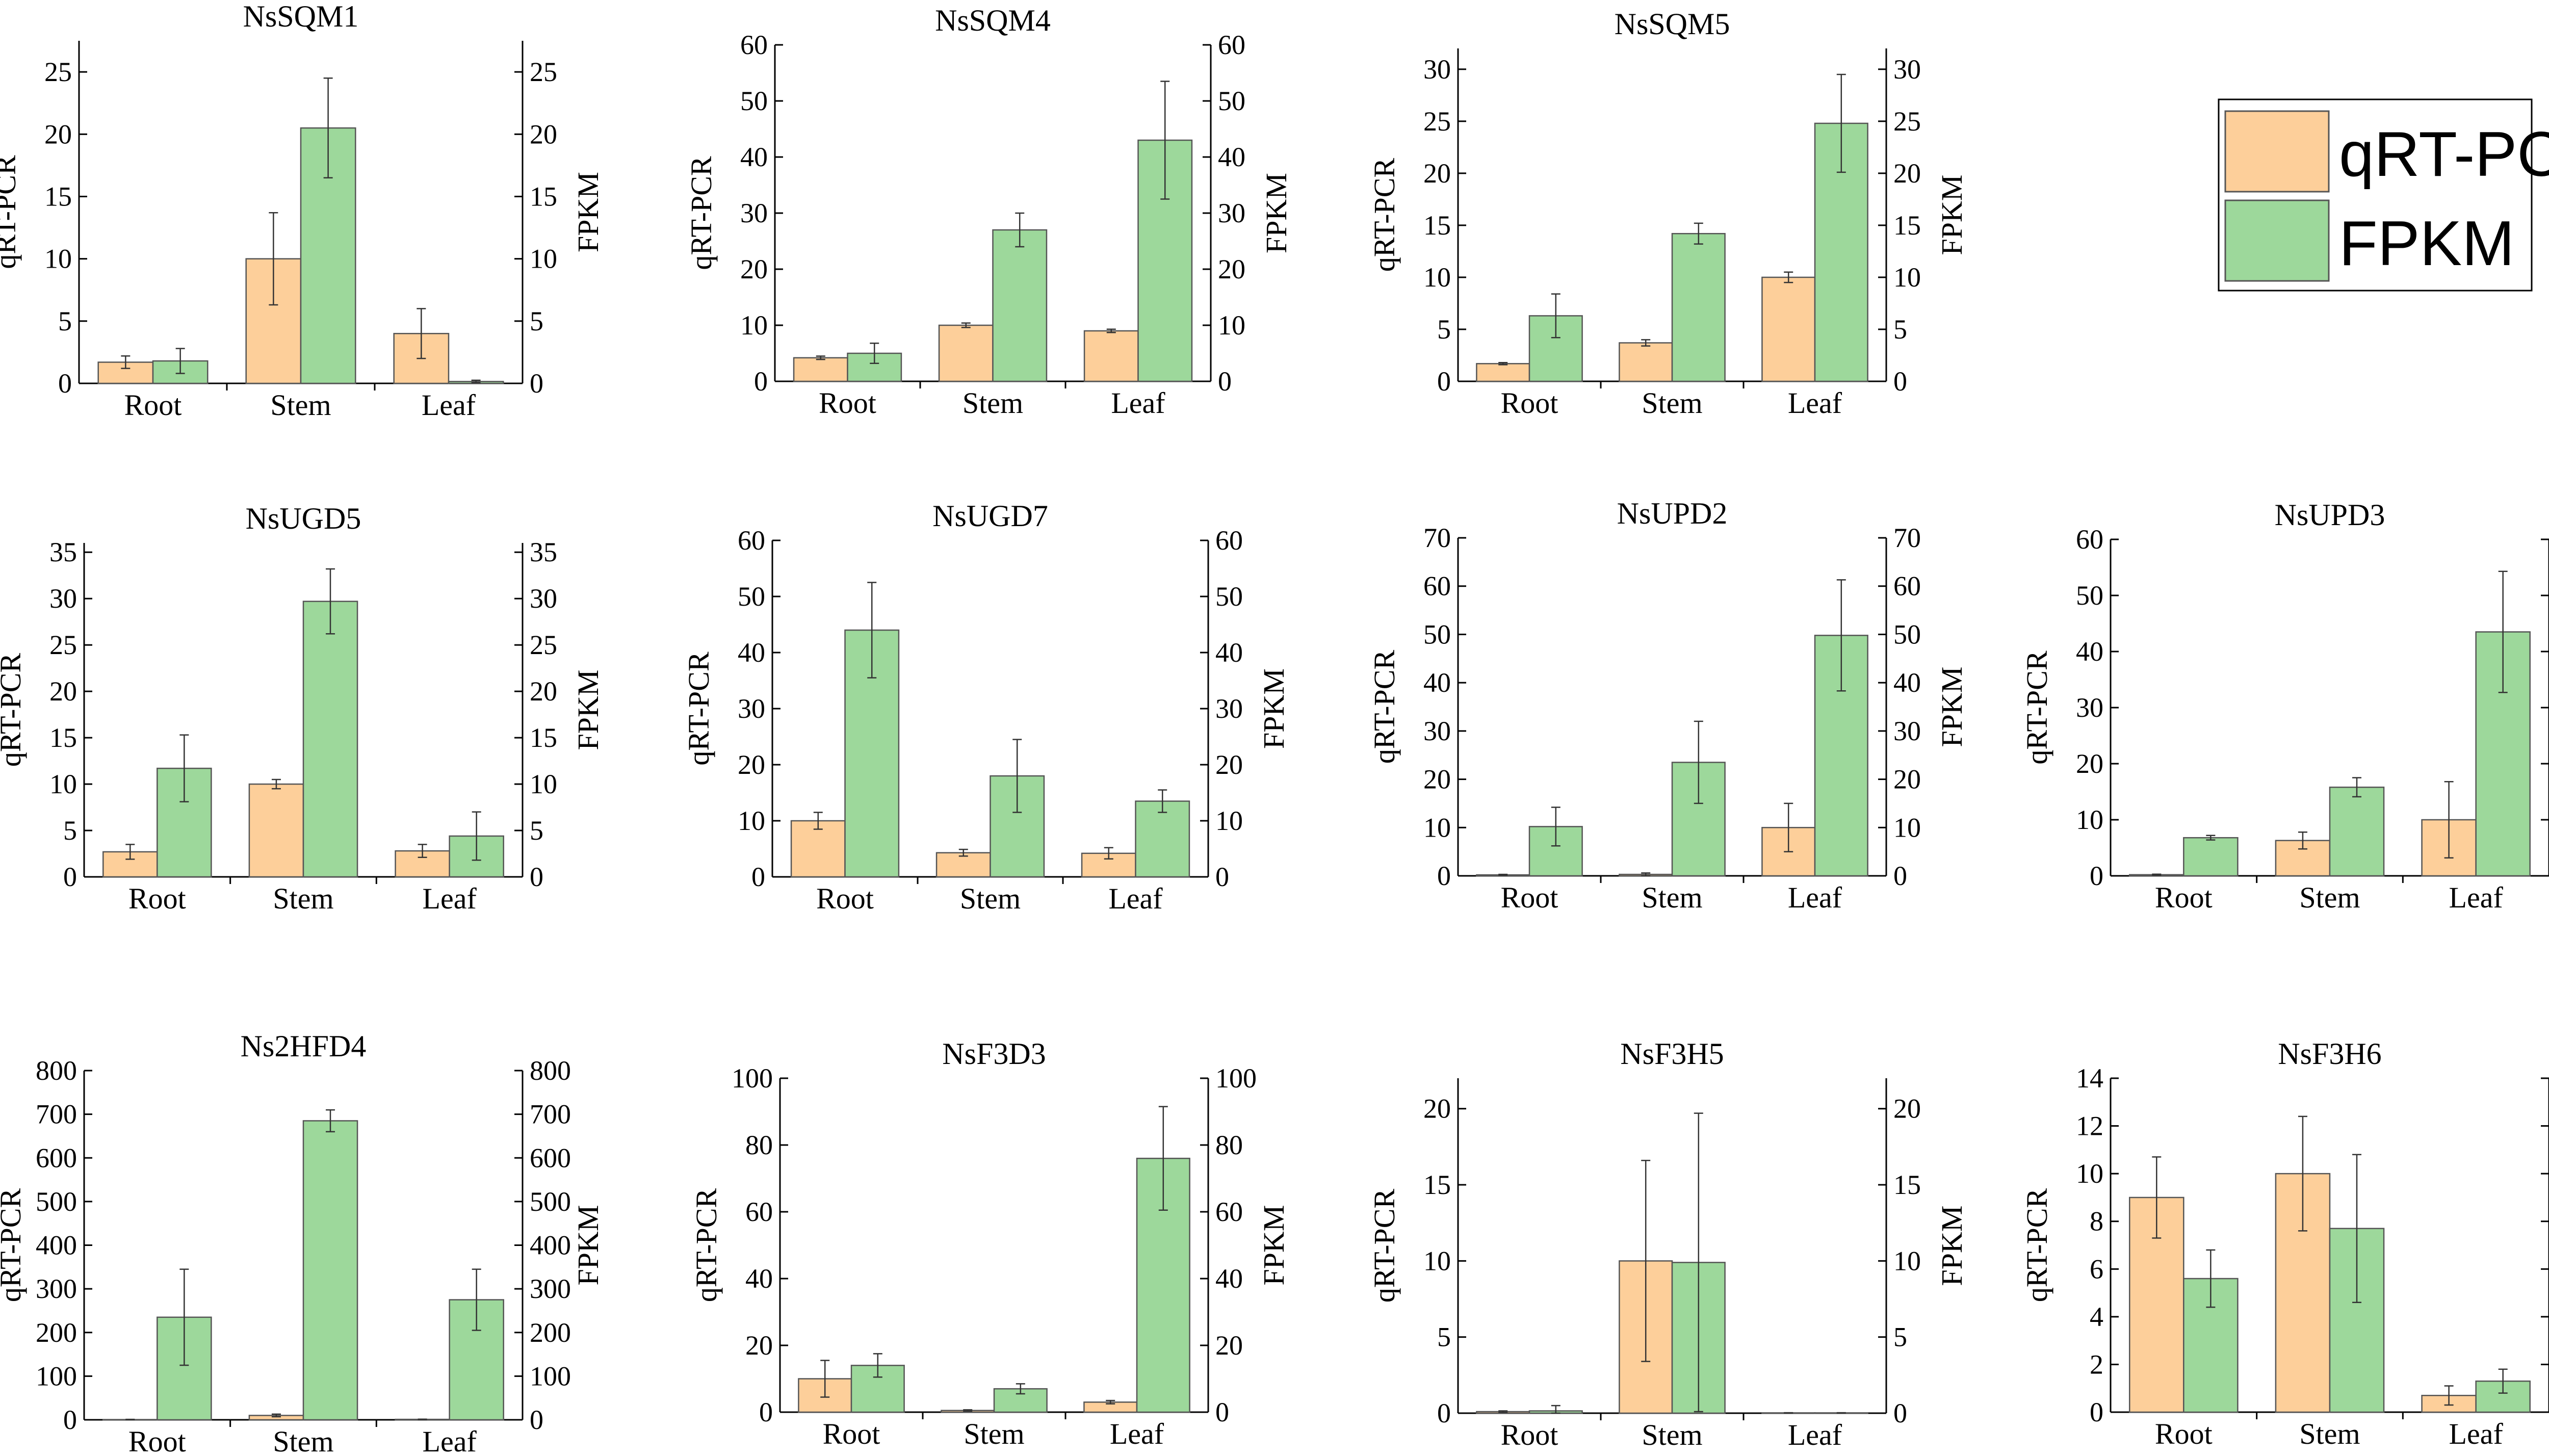 This screenshot has width=2549, height=1456. What do you see at coordinates (2329, 1054) in the screenshot?
I see `chart-title: NsF3H6` at bounding box center [2329, 1054].